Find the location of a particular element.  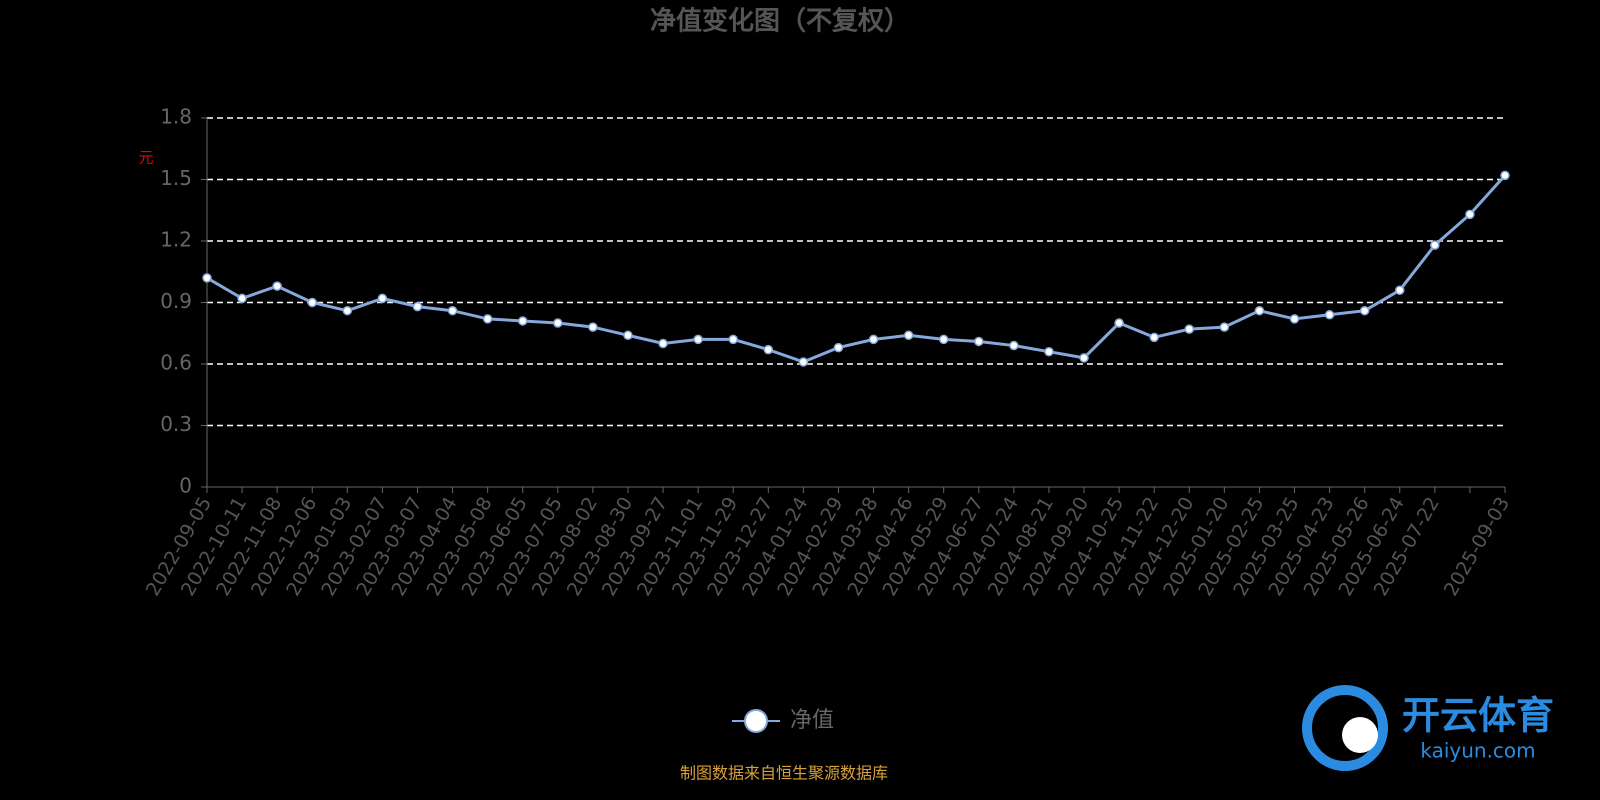

watermark-url: kaiyun.com is located at coordinates (1477, 751).